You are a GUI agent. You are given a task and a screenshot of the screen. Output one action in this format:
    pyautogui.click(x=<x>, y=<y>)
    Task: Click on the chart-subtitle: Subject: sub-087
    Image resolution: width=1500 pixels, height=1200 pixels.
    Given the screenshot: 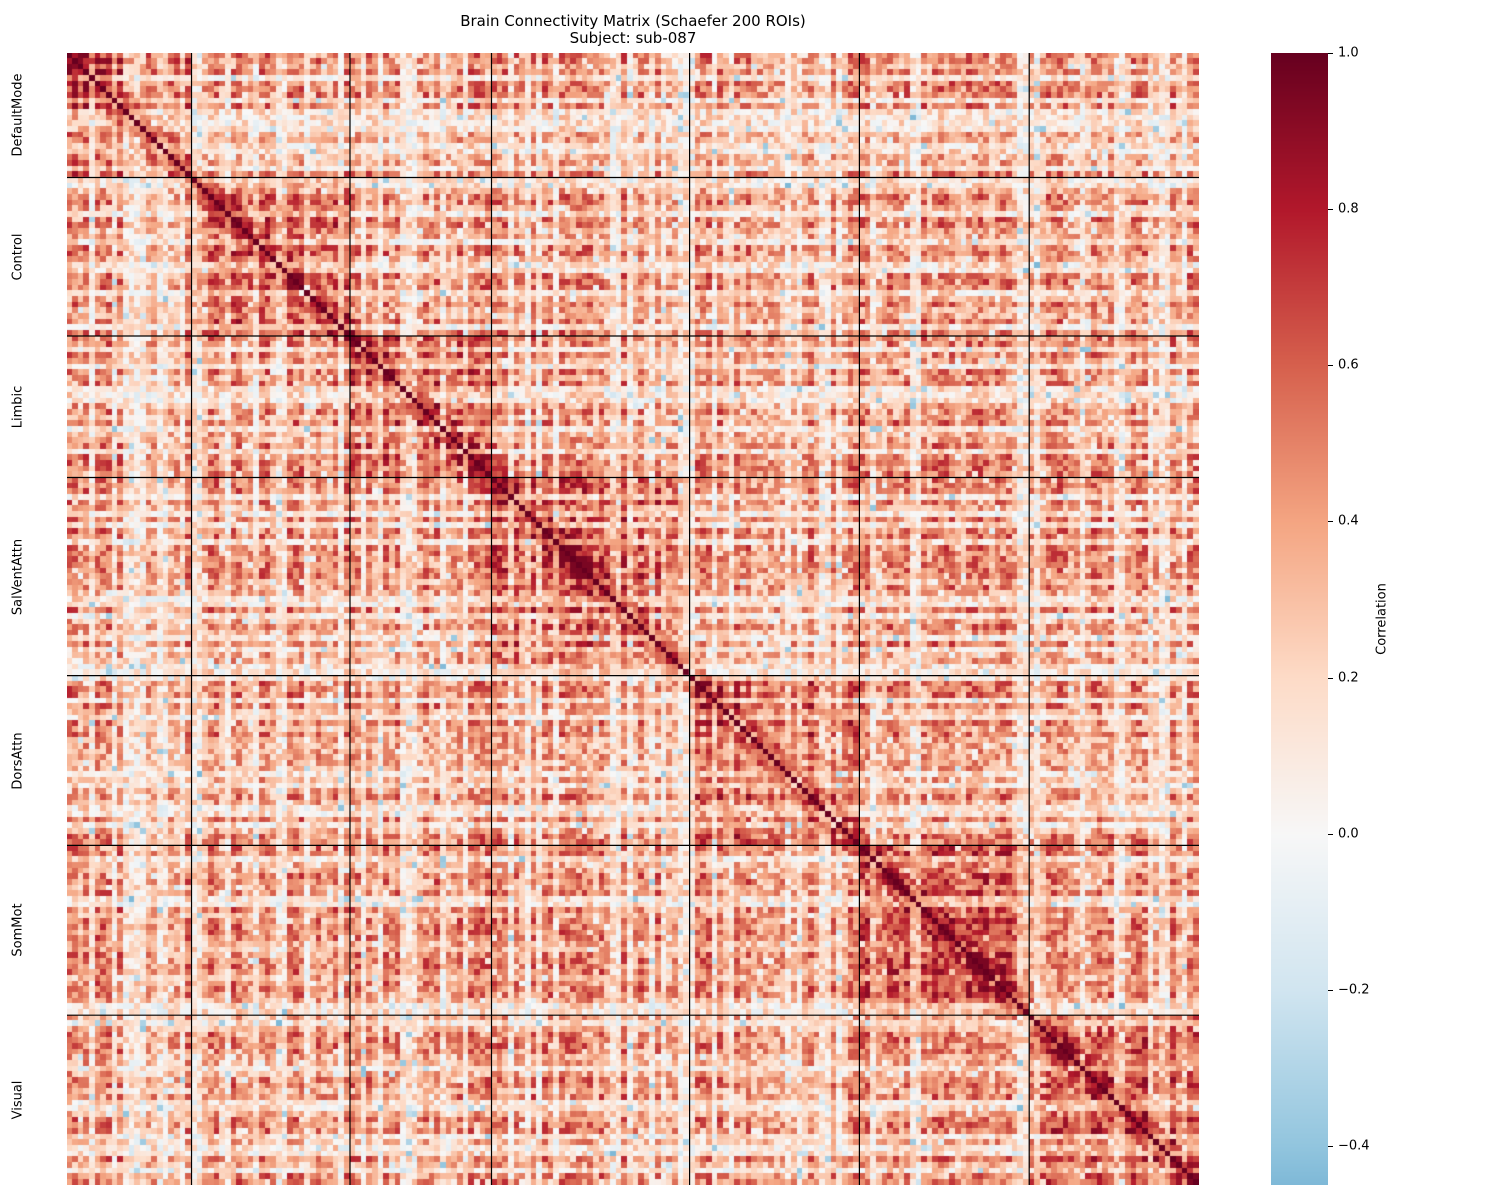 What is the action you would take?
    pyautogui.click(x=633, y=38)
    